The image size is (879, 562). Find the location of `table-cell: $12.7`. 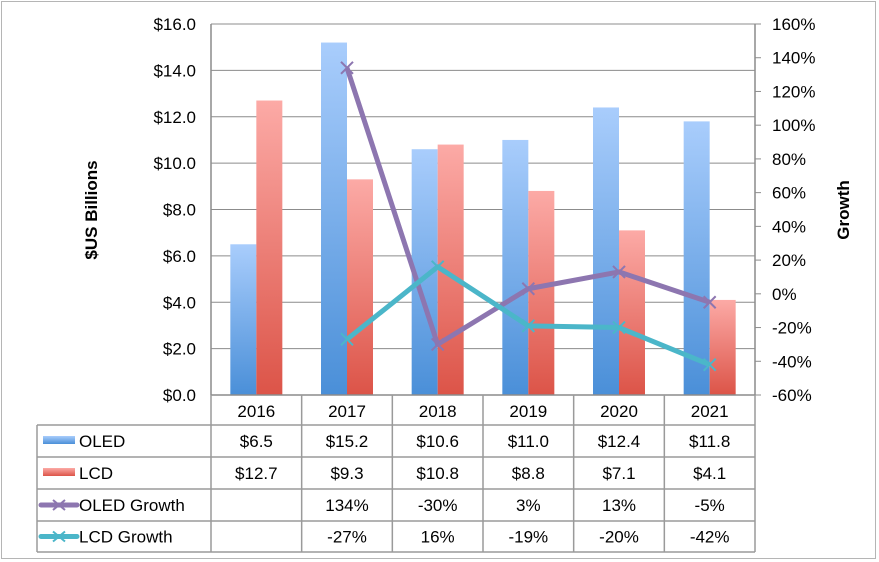

table-cell: $12.7 is located at coordinates (256, 473).